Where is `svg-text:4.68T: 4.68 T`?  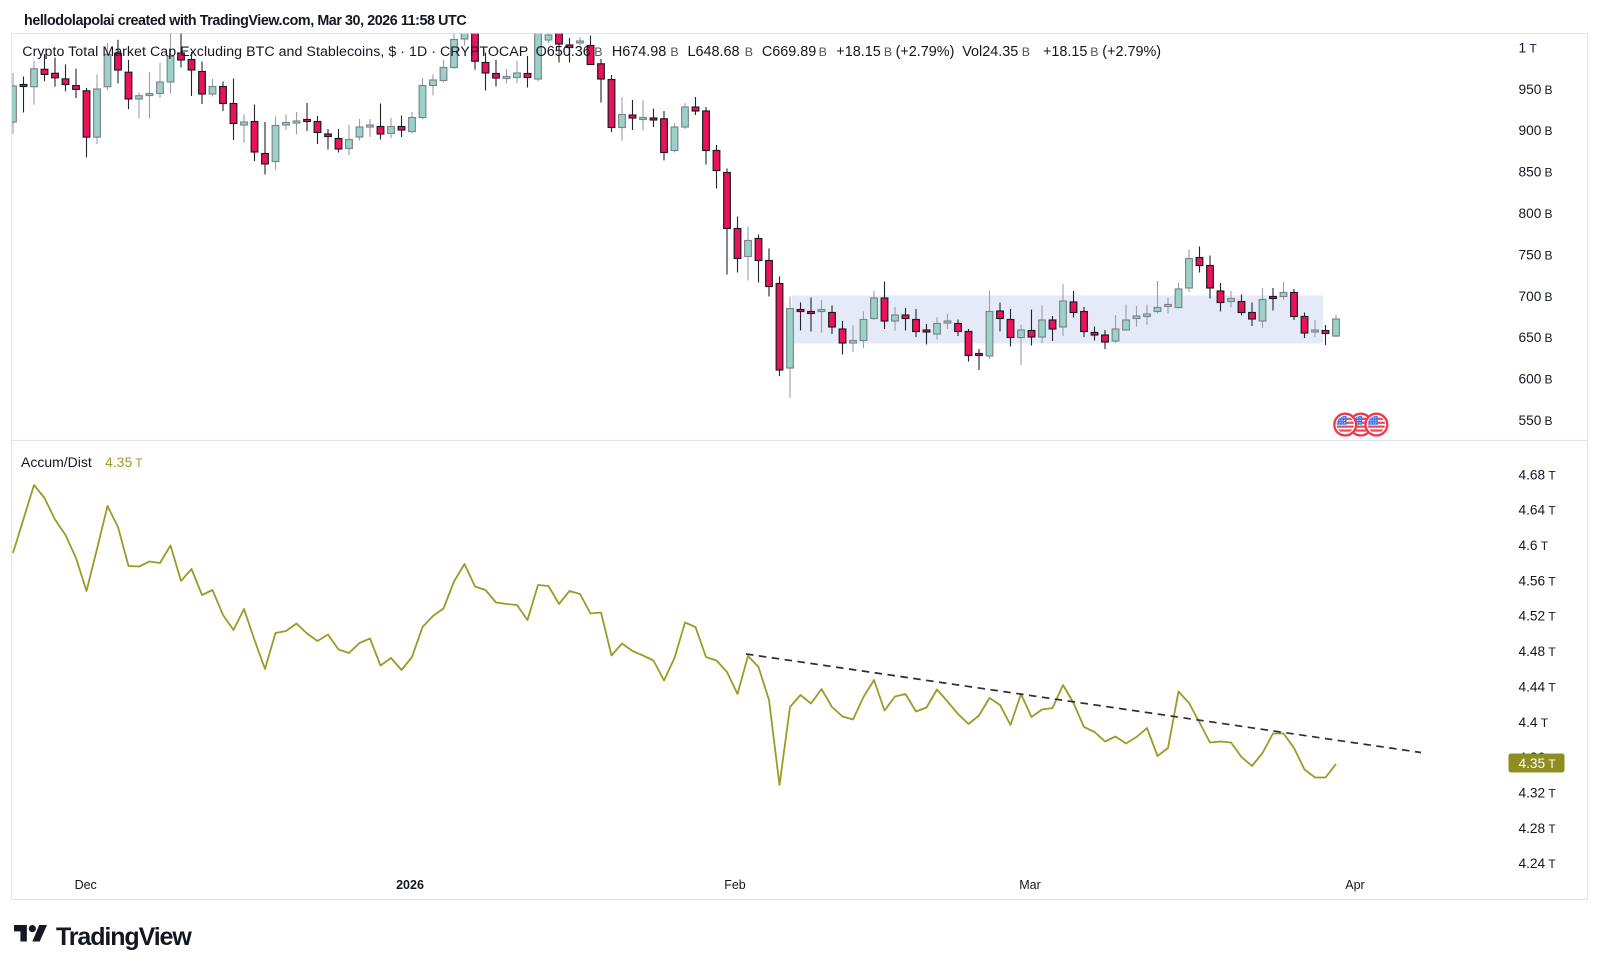 svg-text:4.68T: 4.68 T is located at coordinates (1538, 474).